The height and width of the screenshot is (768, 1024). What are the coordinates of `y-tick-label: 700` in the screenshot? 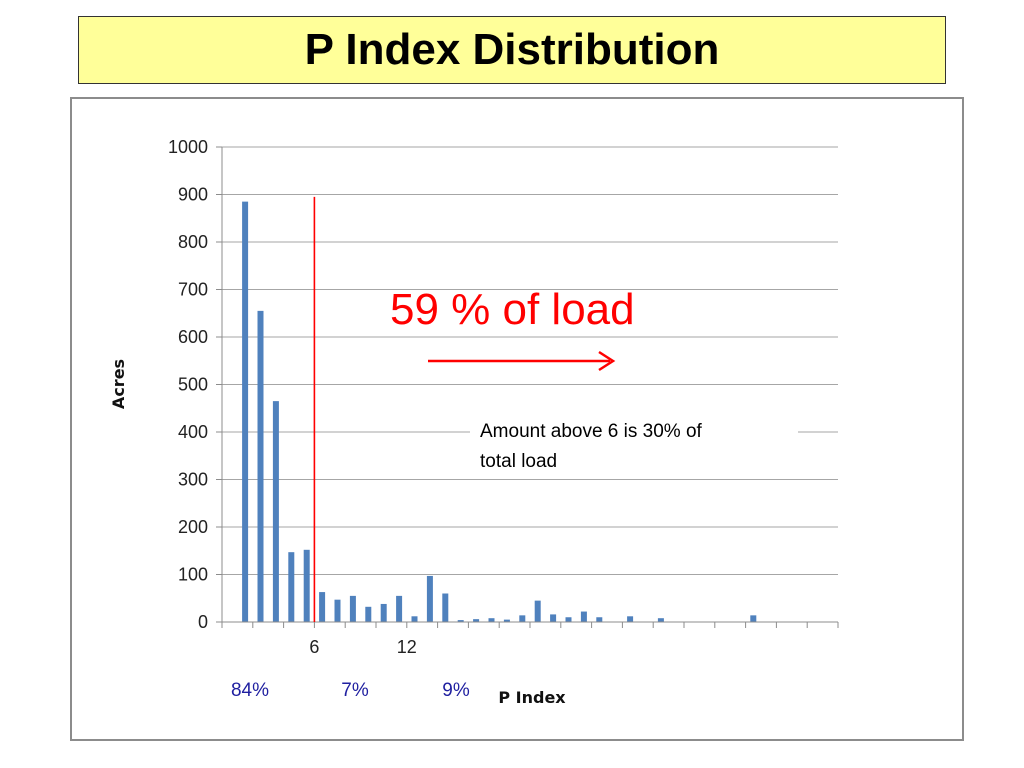 It's located at (193, 290).